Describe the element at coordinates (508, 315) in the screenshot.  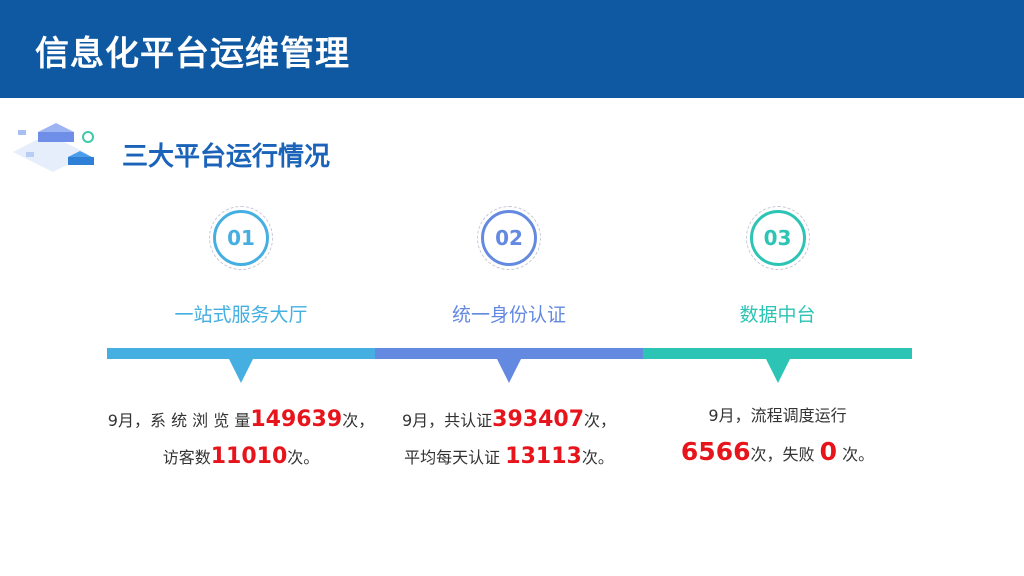
I see `platform-name: 统一身份认证` at that location.